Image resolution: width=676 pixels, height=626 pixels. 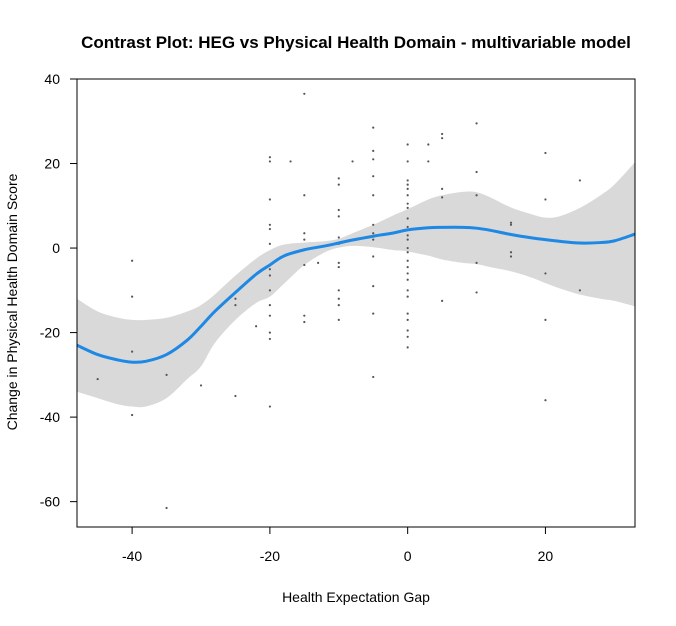 What do you see at coordinates (356, 597) in the screenshot?
I see `x-axis-label: Health Expectation Gap` at bounding box center [356, 597].